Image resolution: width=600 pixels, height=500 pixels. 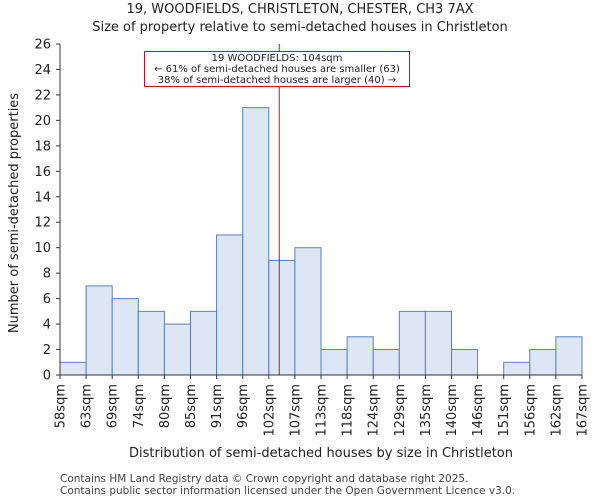 What do you see at coordinates (374, 410) in the screenshot?
I see `x-tick-label: 124sqm` at bounding box center [374, 410].